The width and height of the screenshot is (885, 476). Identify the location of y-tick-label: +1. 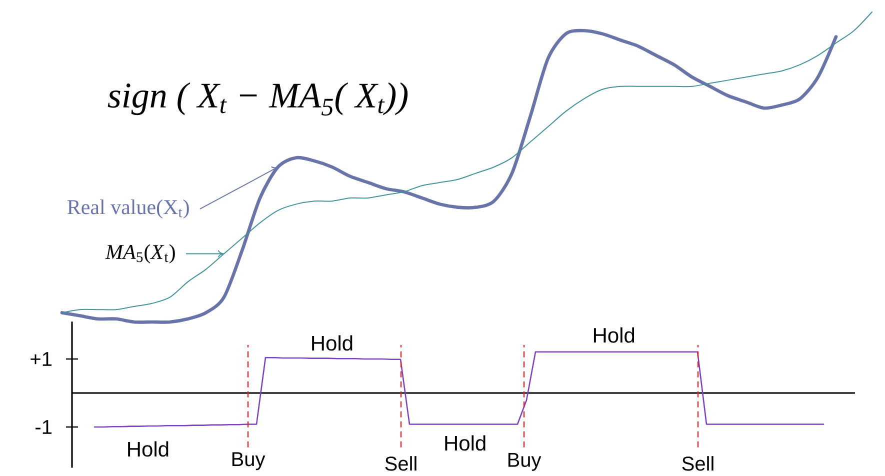
(41, 359).